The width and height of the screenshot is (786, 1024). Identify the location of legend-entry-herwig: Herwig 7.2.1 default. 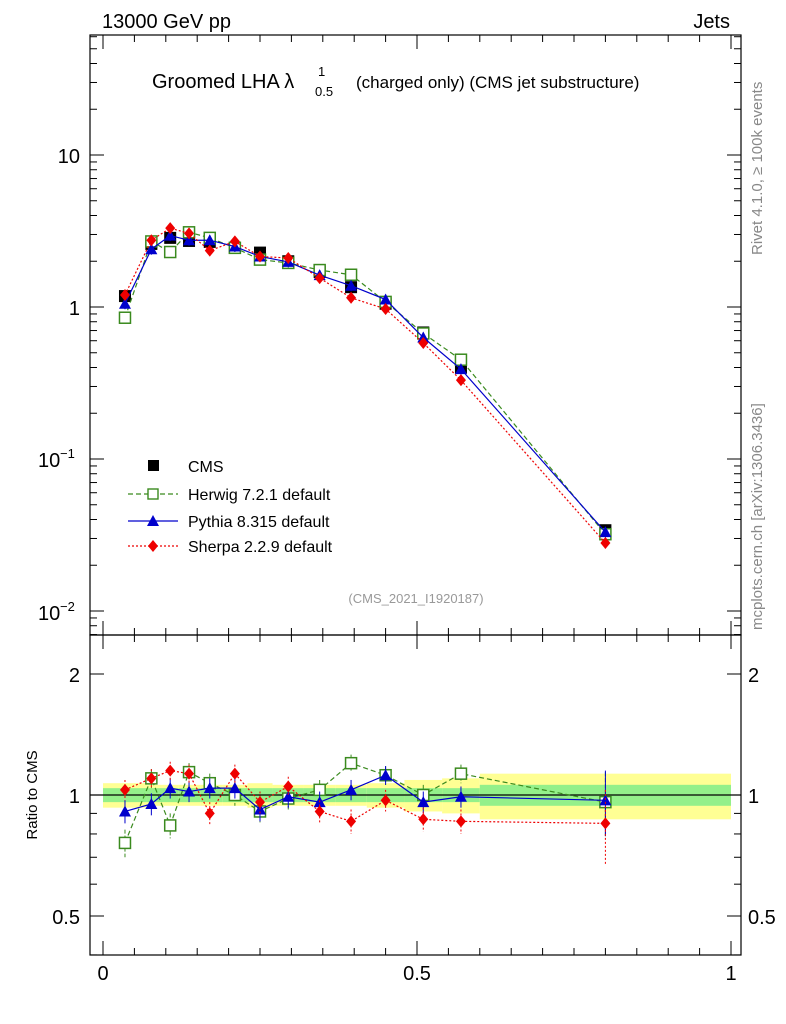
(229, 495).